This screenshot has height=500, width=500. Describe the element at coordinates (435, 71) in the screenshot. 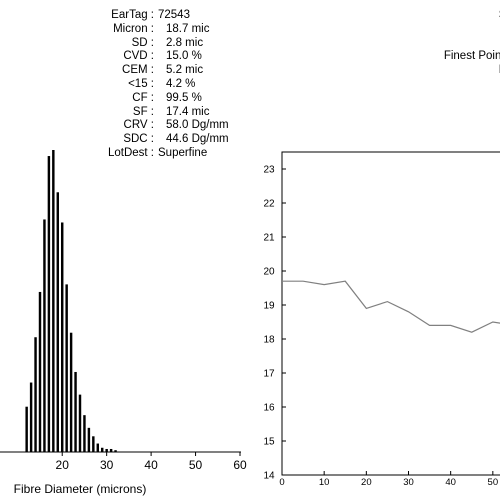

I see `staple-stat-label: Fibre` at that location.